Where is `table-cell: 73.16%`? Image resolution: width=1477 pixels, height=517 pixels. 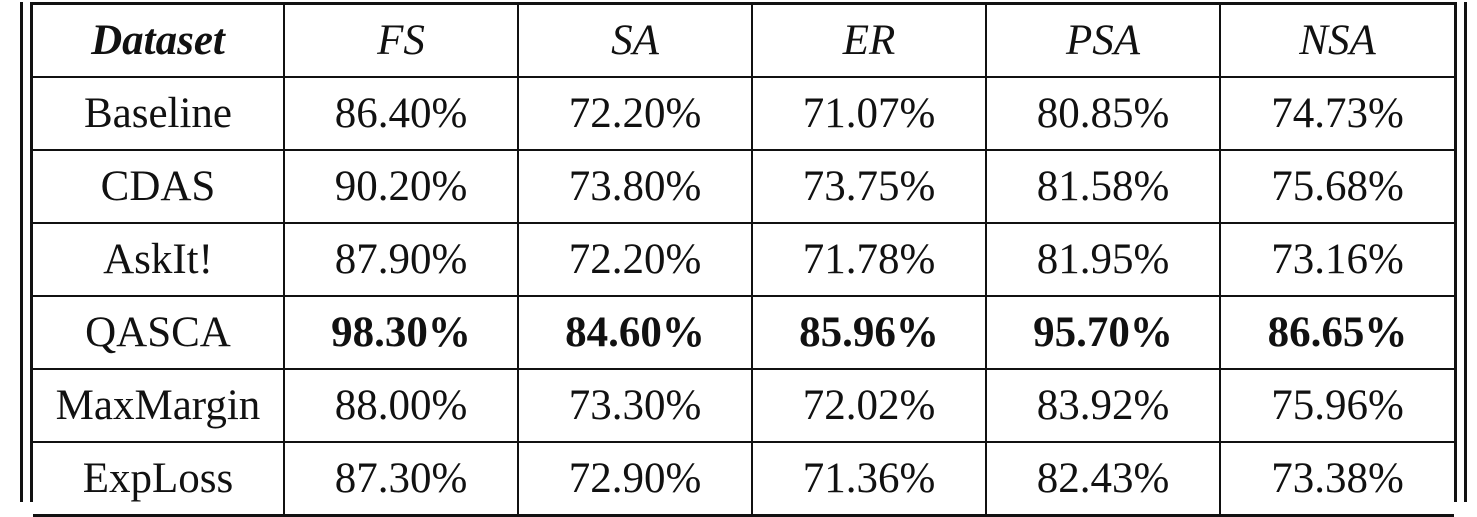 table-cell: 73.16% is located at coordinates (1336, 259).